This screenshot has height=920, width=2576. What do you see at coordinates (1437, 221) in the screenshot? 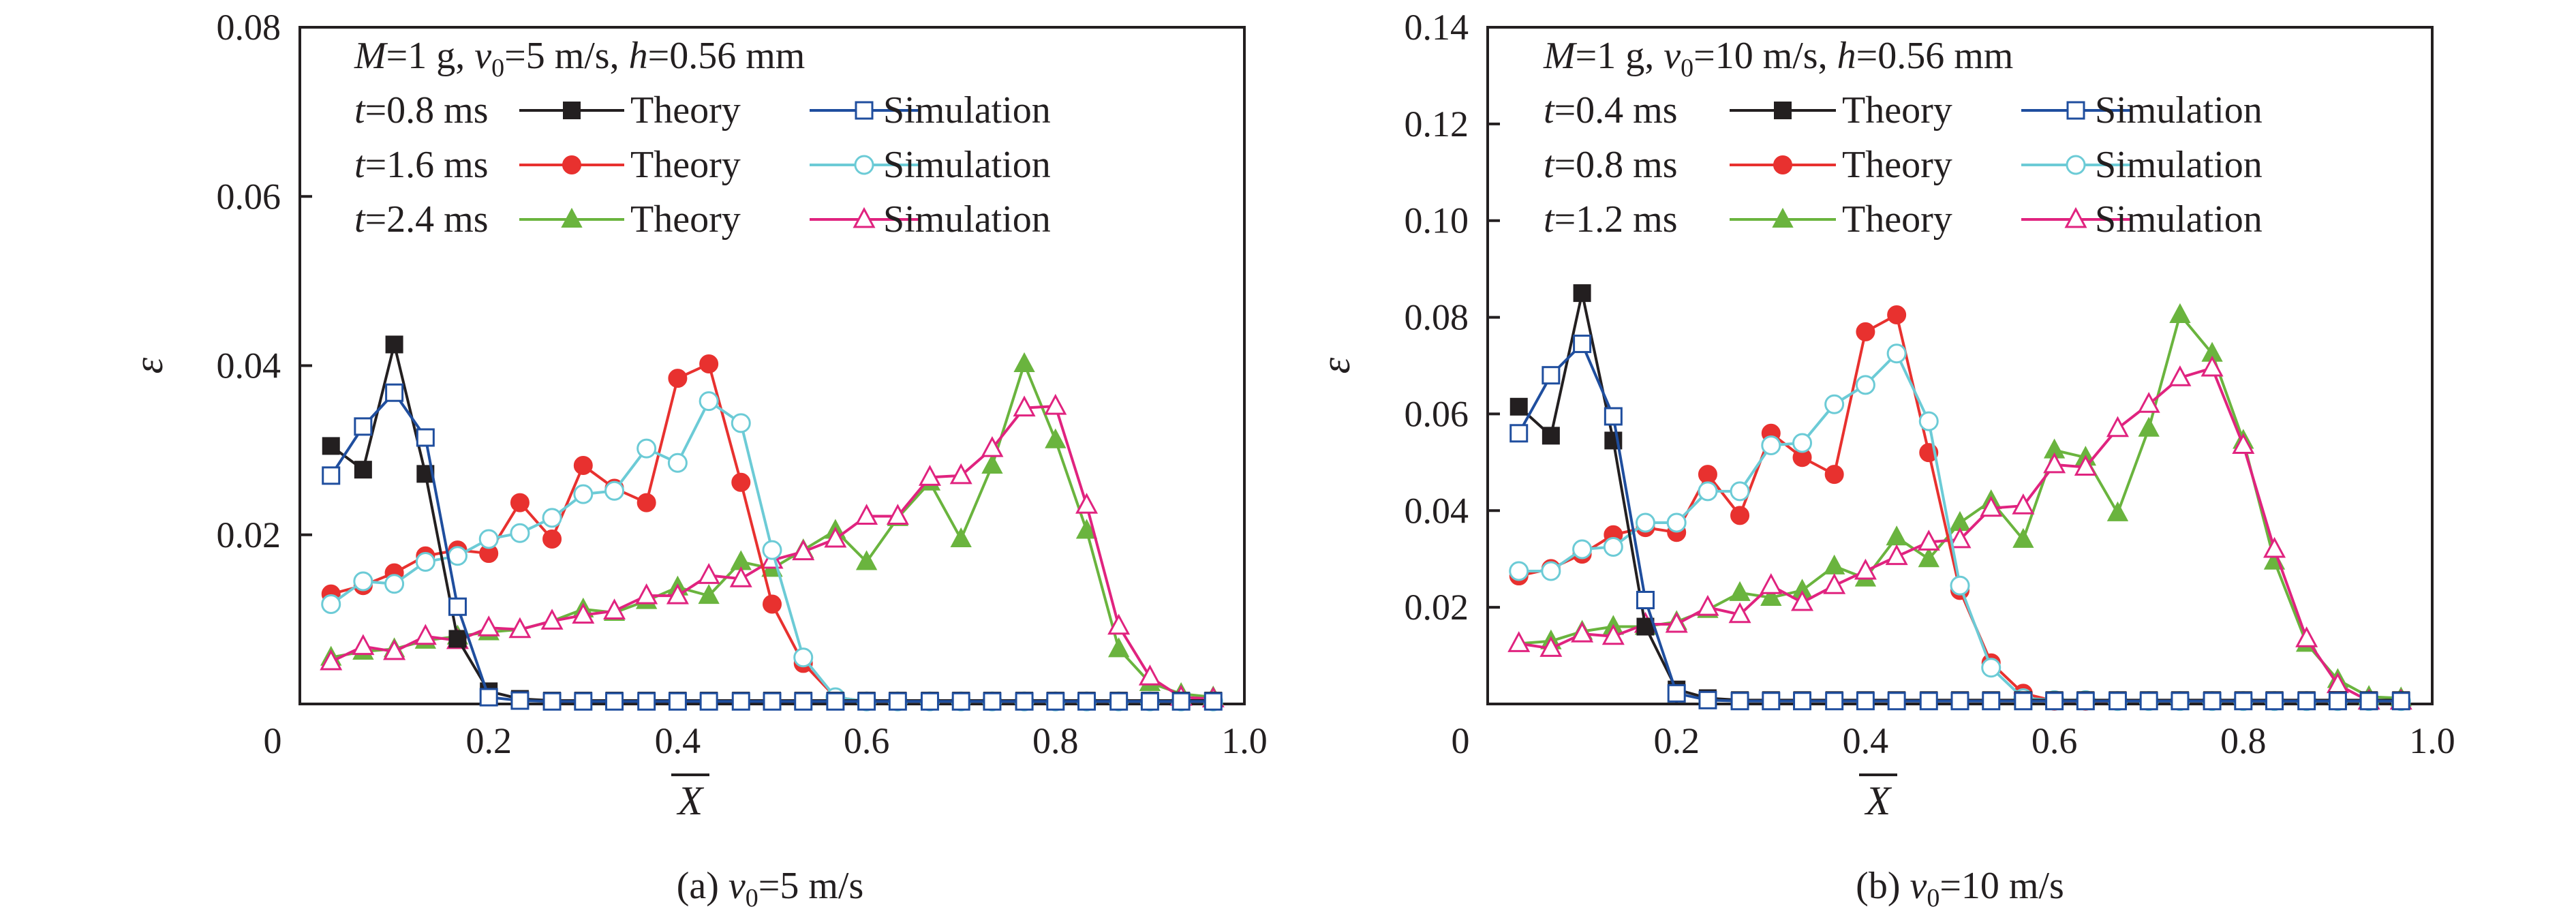
I see `y-tick-label: 0.10` at bounding box center [1437, 221].